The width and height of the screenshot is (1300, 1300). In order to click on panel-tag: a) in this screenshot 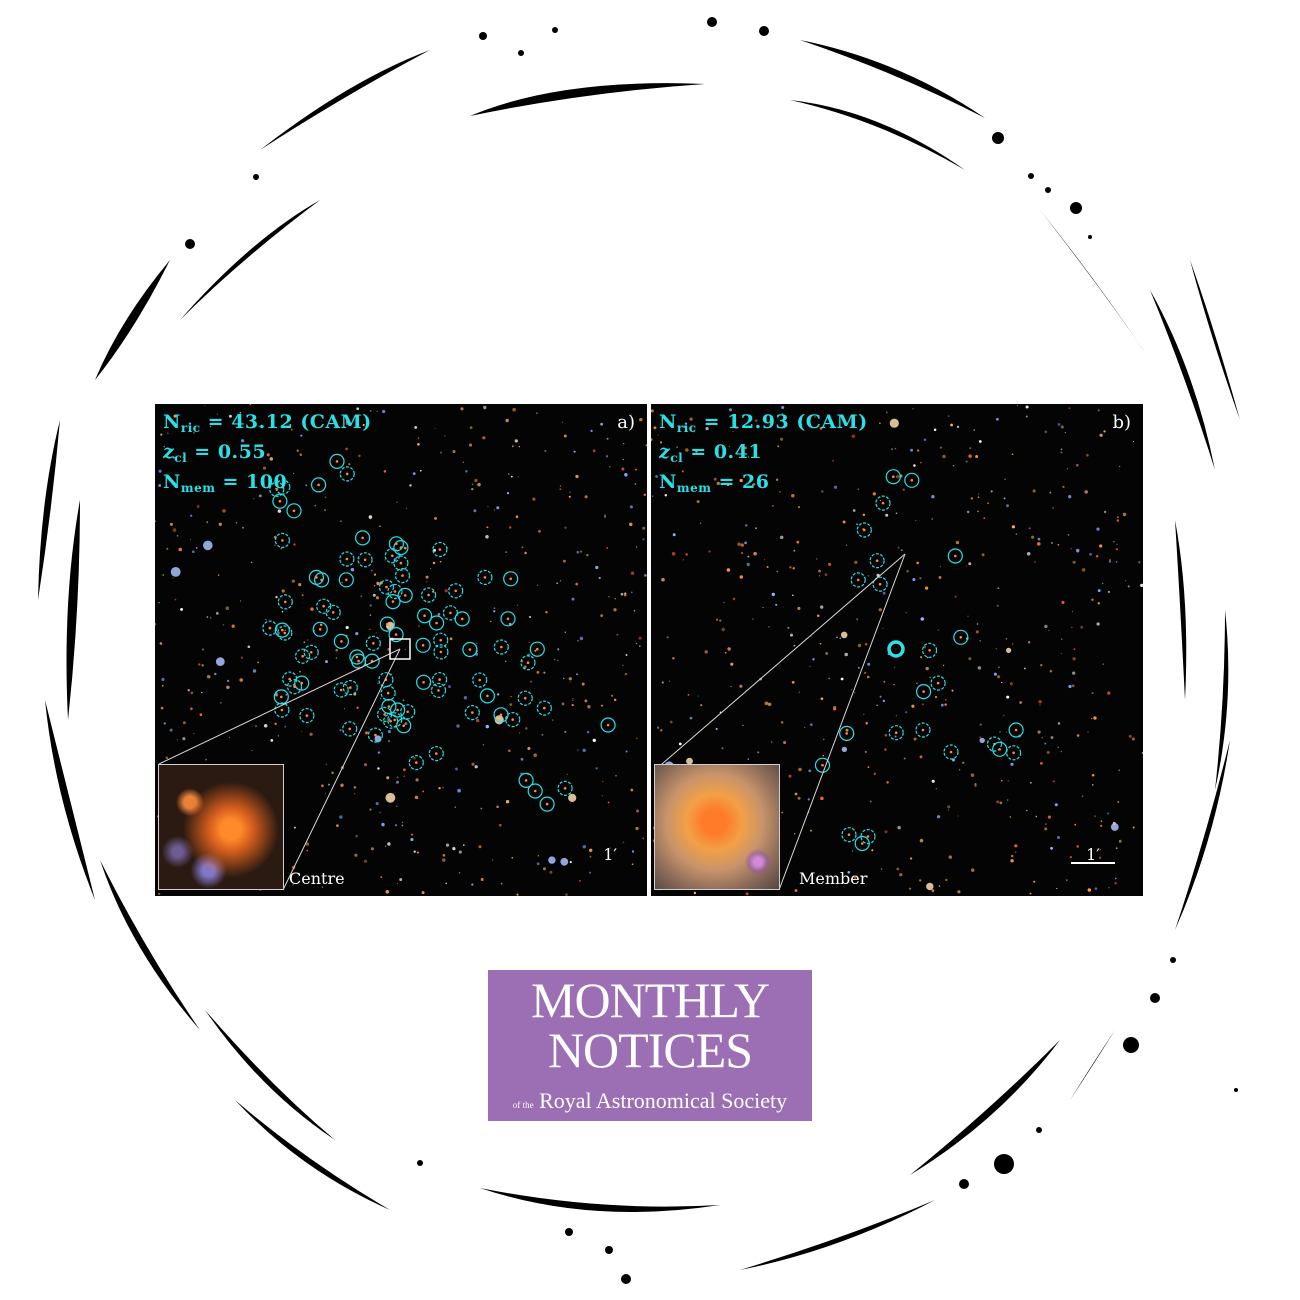, I will do `click(626, 422)`.